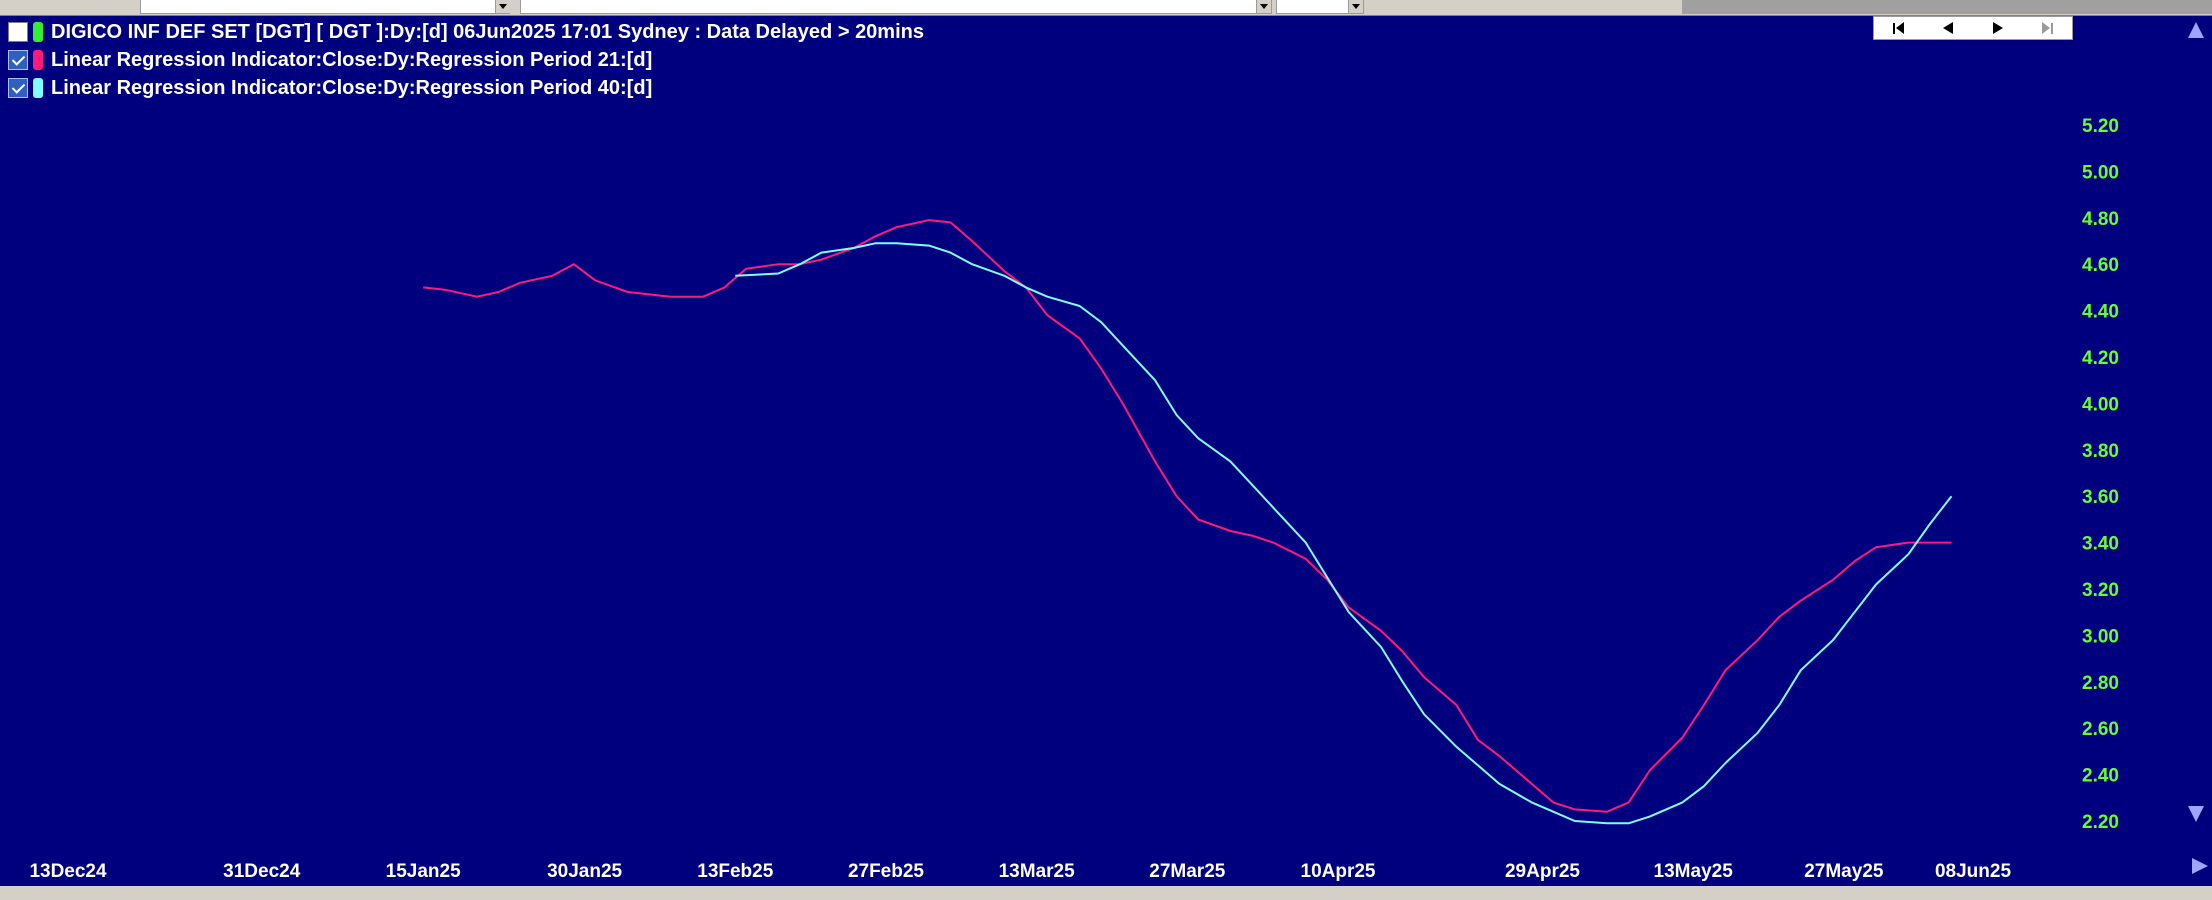 This screenshot has width=2212, height=900. What do you see at coordinates (2100, 312) in the screenshot?
I see `y-tick-label: 4.40` at bounding box center [2100, 312].